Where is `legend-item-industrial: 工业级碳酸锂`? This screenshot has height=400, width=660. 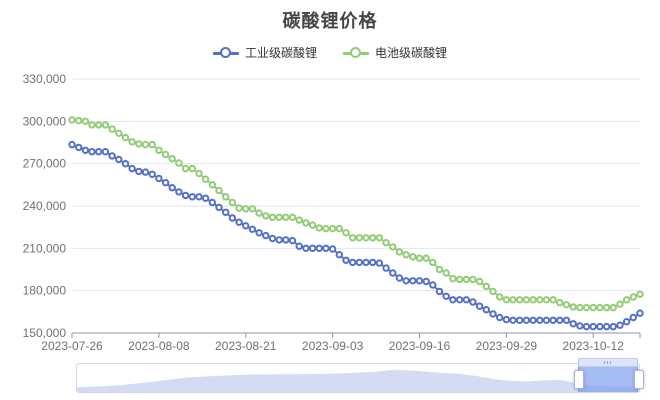
legend-item-industrial: 工业级碳酸锂 is located at coordinates (264, 52).